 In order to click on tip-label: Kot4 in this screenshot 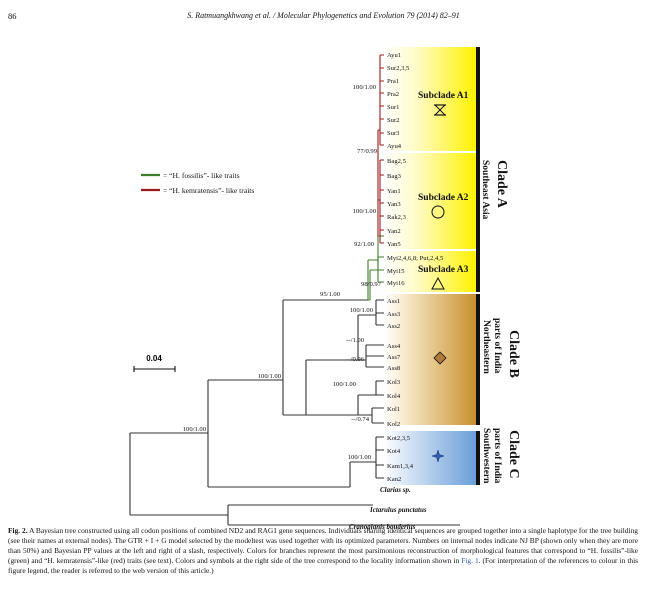, I will do `click(394, 451)`.